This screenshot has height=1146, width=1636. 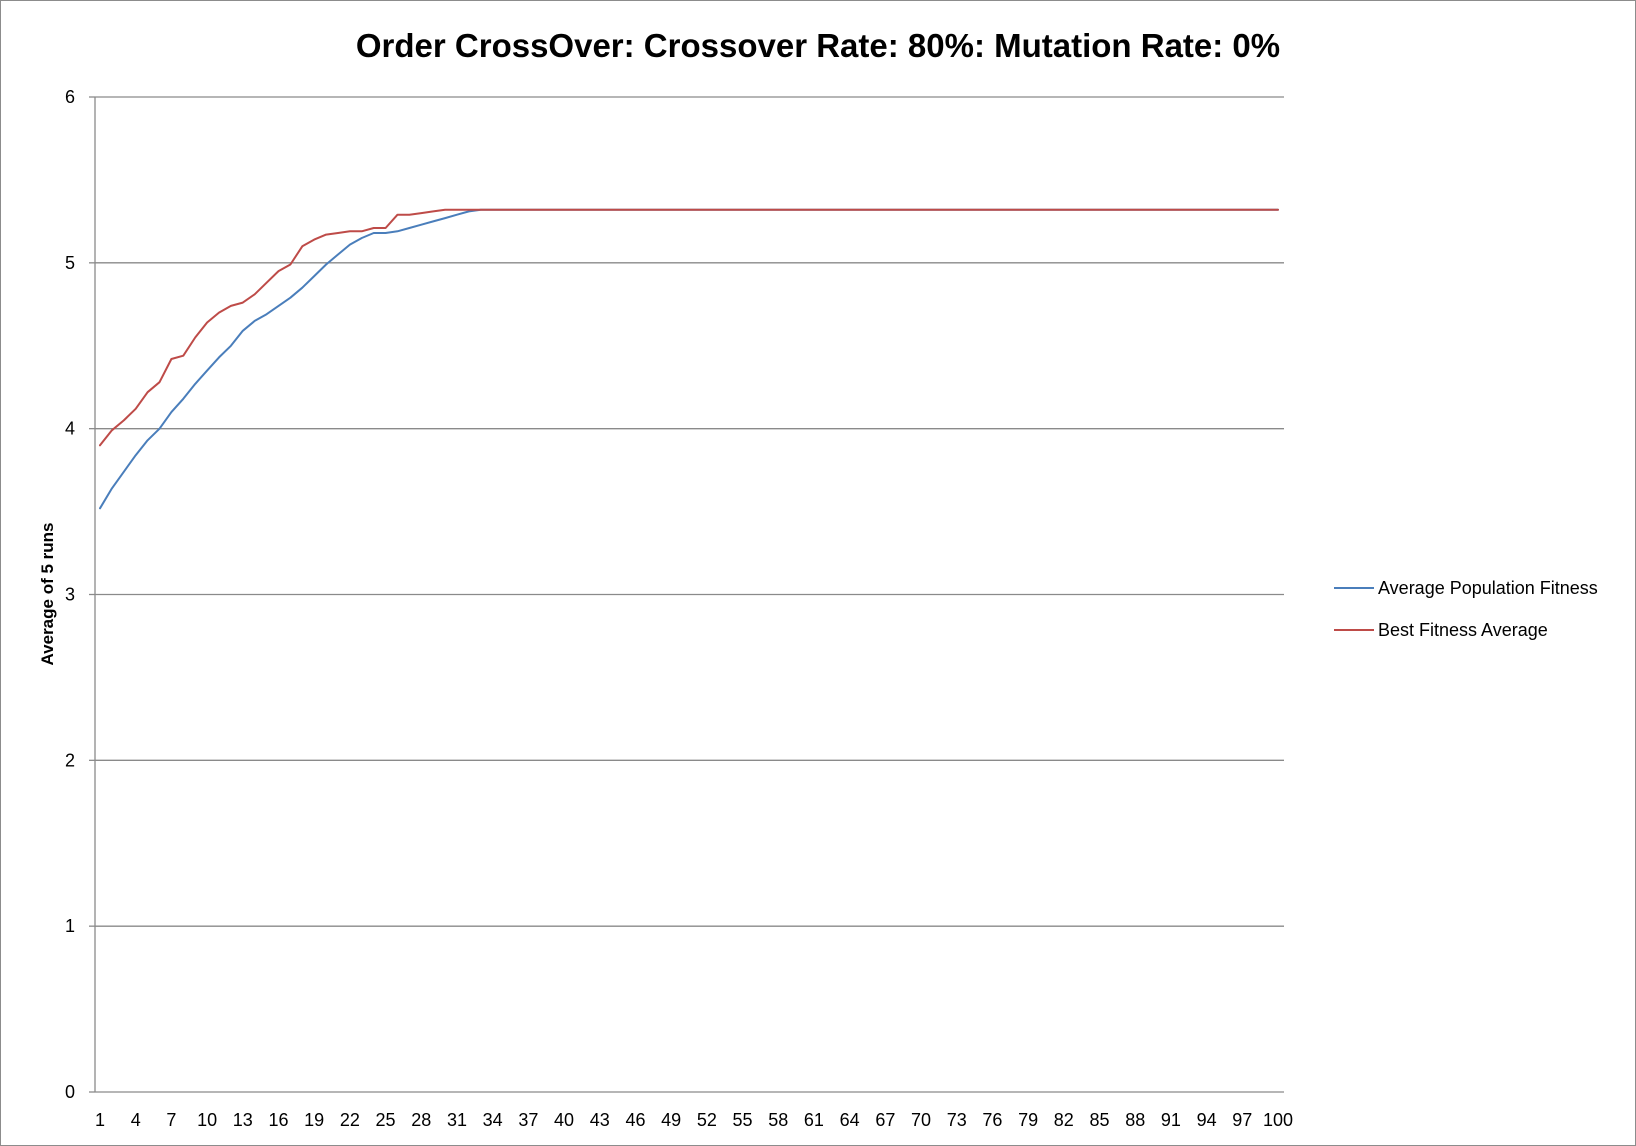 I want to click on y-tick-label: 6, so click(x=70, y=97).